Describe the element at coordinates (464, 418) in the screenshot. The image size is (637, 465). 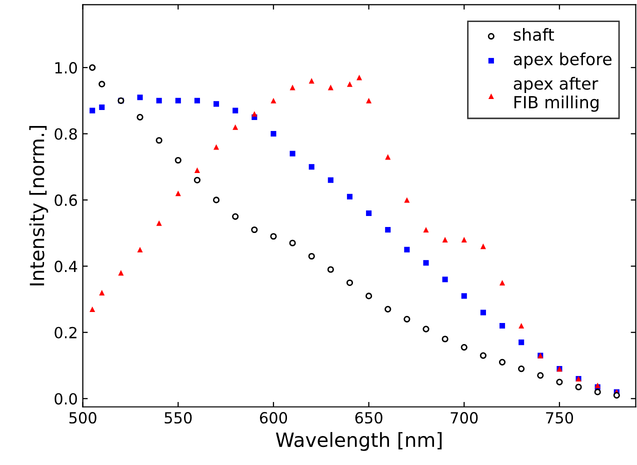
I see `x-tick-label: 700` at that location.